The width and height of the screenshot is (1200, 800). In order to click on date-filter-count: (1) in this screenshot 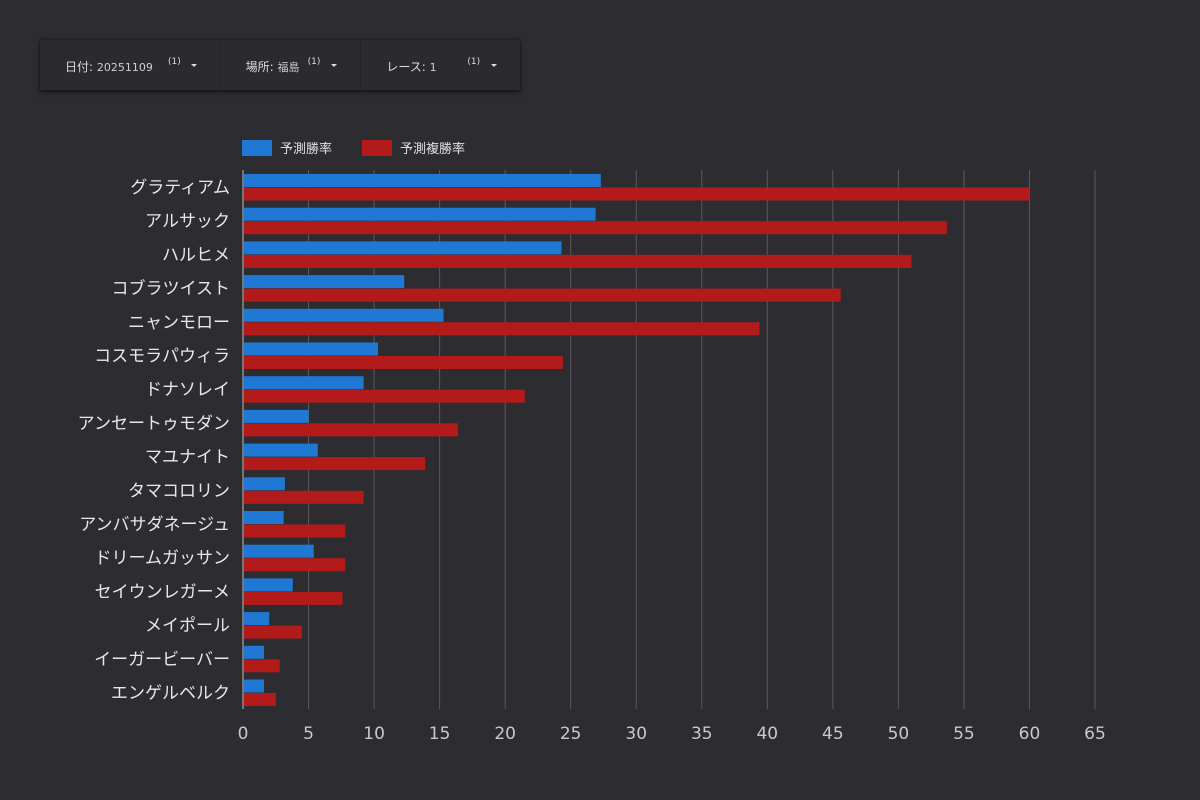, I will do `click(174, 62)`.